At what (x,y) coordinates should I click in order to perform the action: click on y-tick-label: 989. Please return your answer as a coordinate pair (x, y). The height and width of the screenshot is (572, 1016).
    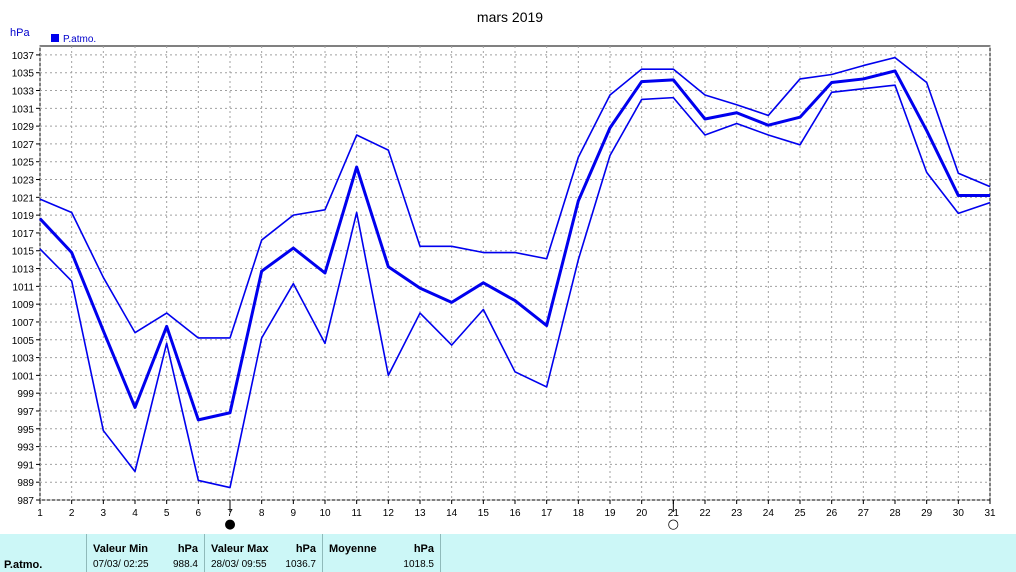
    Looking at the image, I should click on (25, 483).